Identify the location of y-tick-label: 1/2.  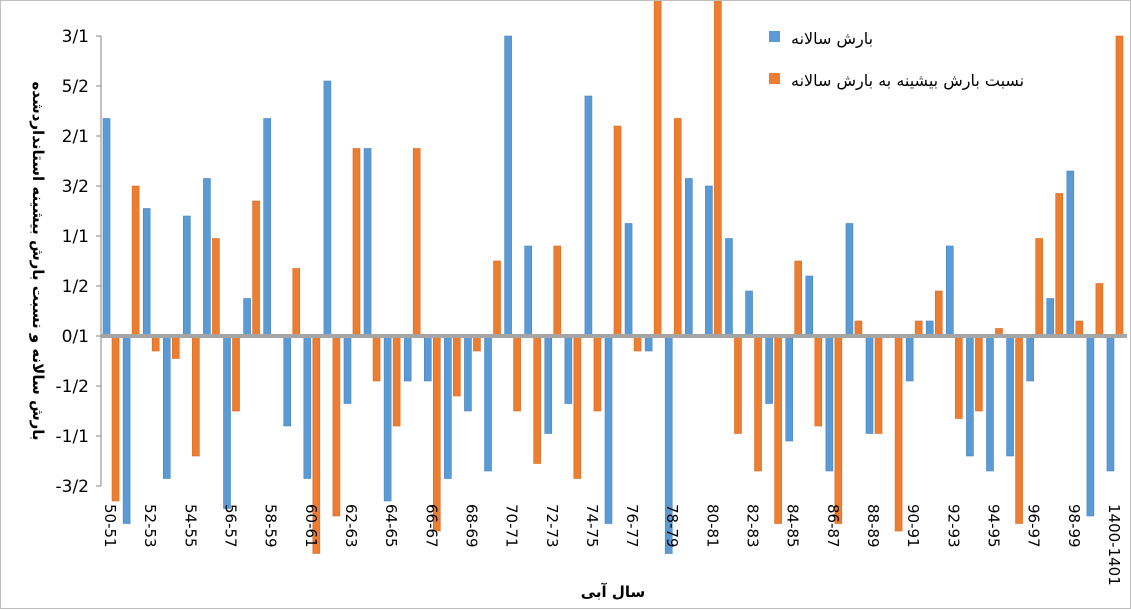
(75, 287).